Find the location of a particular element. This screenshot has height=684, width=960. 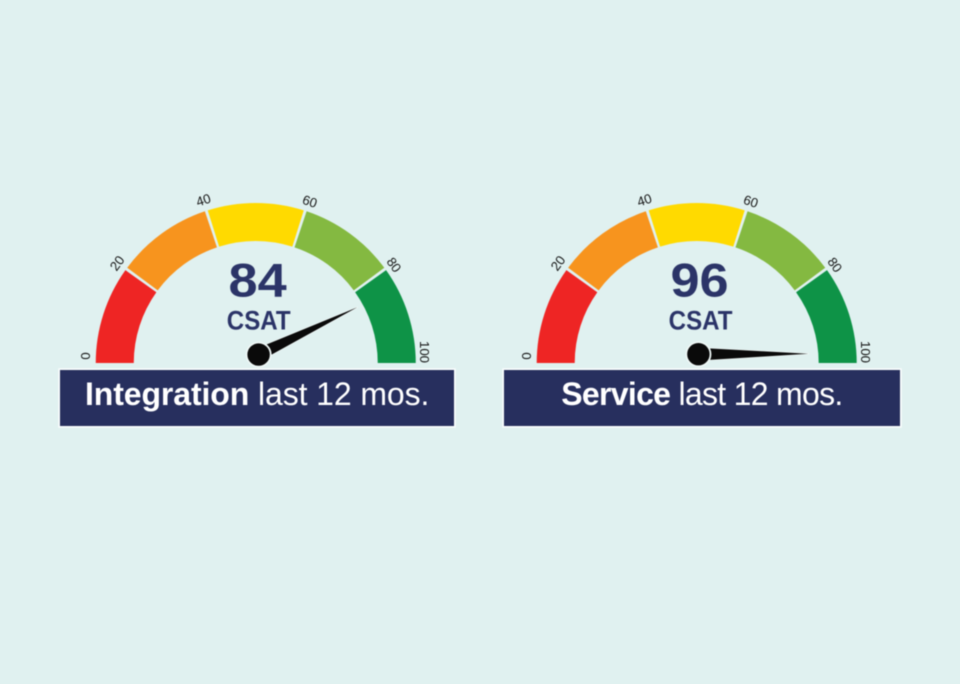

svg-text: 96 is located at coordinates (699, 280).